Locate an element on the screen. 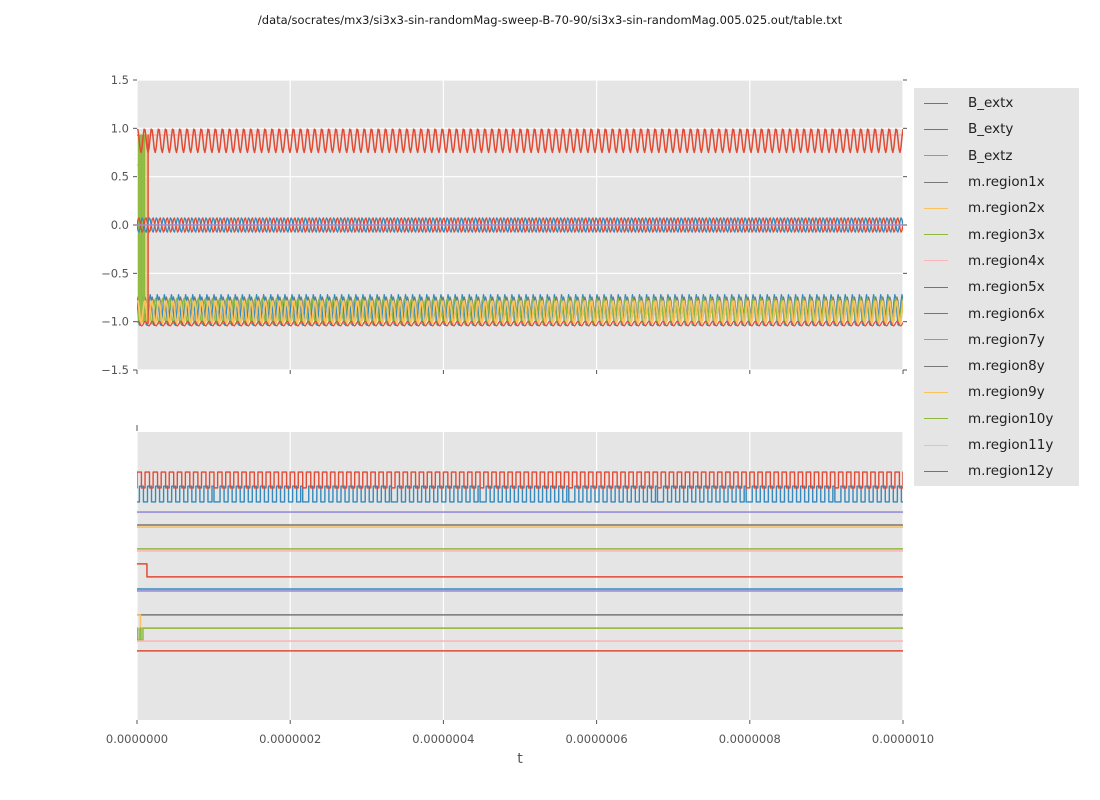 This screenshot has height=800, width=1100. y-tick-label: −0.5 is located at coordinates (115, 273).